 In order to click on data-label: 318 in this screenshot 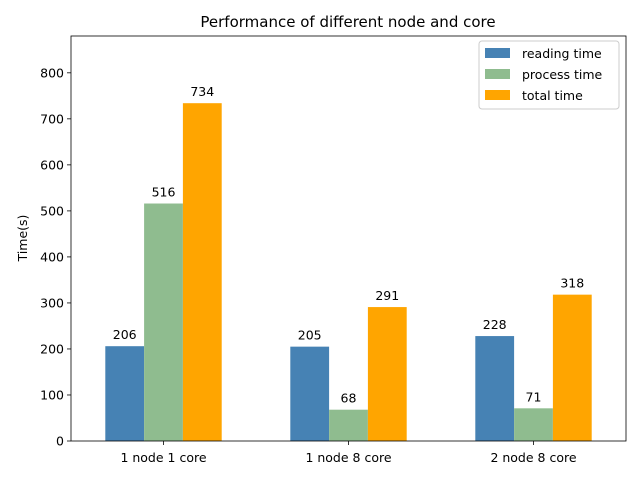, I will do `click(572, 283)`.